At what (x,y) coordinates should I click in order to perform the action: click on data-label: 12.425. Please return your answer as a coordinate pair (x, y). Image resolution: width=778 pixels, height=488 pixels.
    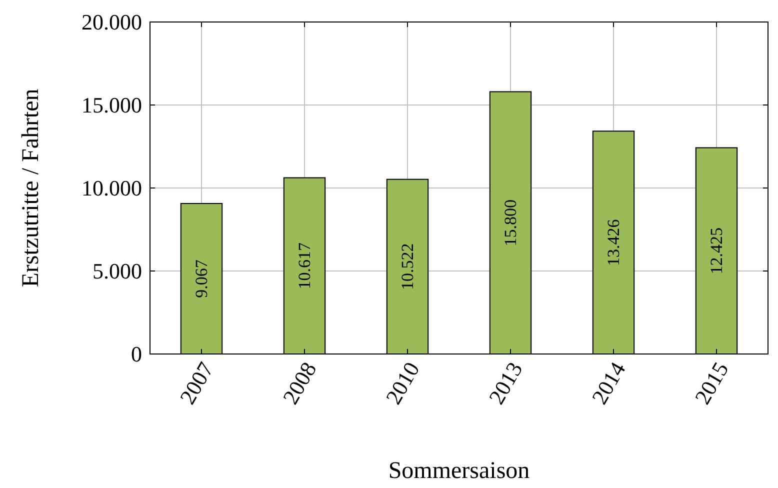
    Looking at the image, I should click on (716, 250).